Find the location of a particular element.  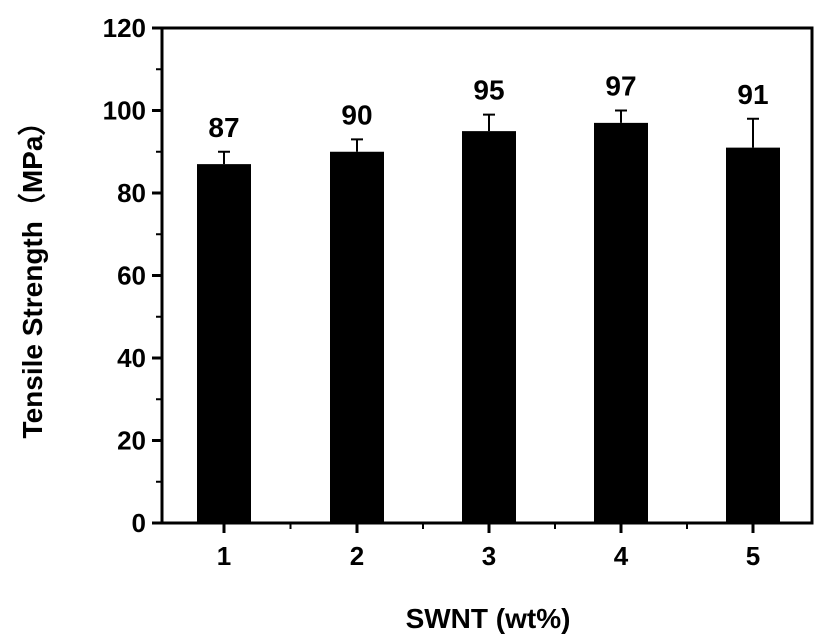

bar-value-label: 87 is located at coordinates (223, 127).